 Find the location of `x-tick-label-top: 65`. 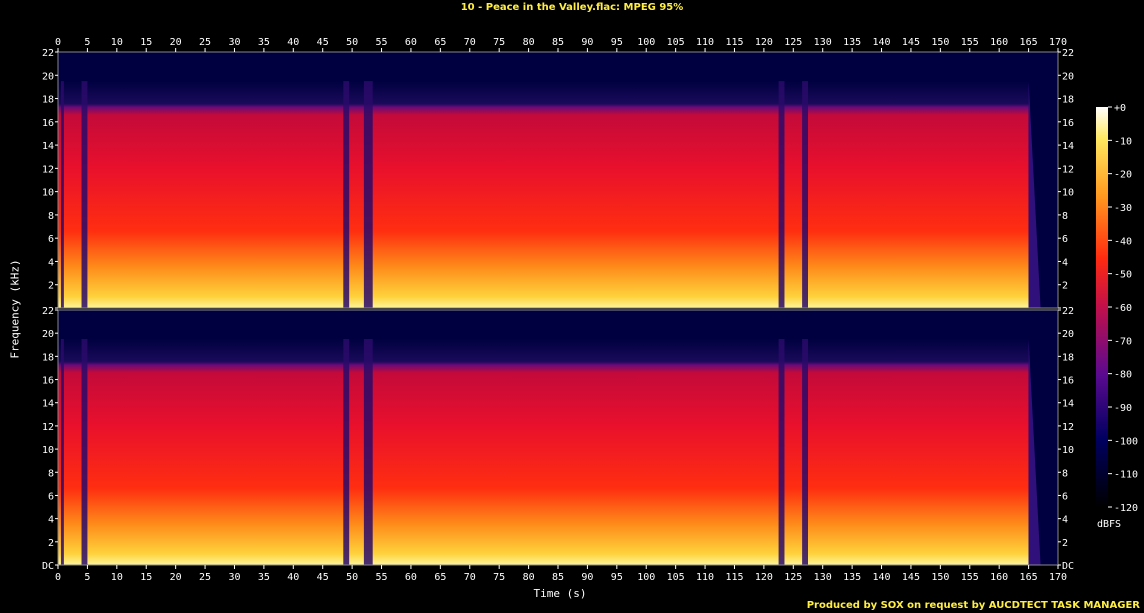

x-tick-label-top: 65 is located at coordinates (440, 42).